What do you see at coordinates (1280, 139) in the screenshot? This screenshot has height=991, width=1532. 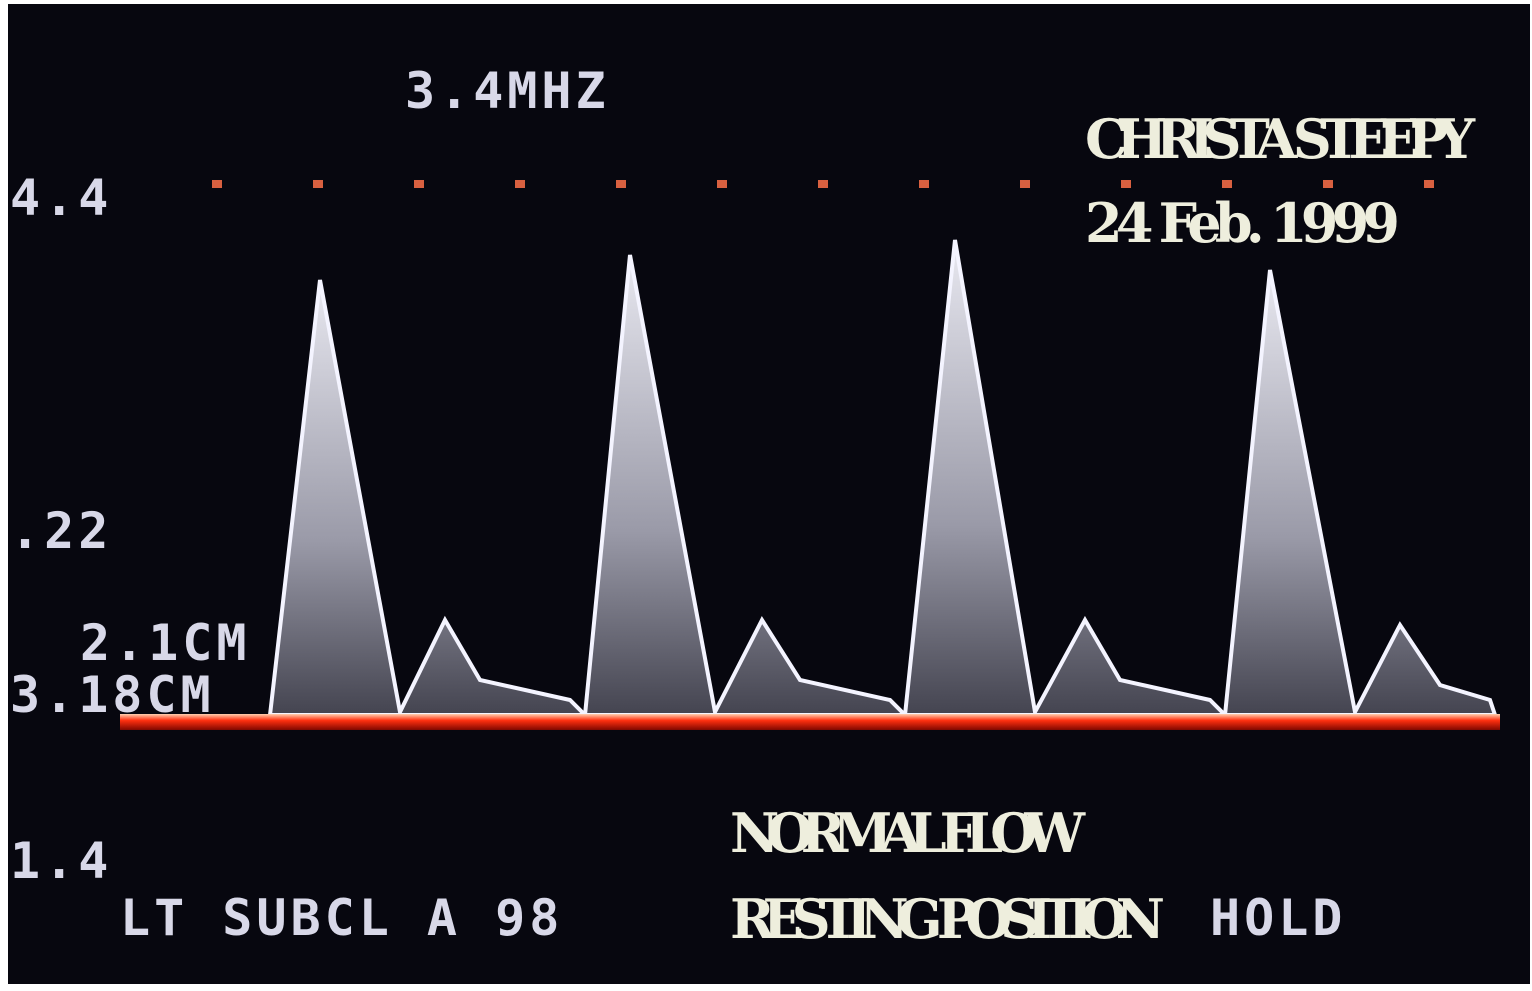 I see `patient-name: CHRISTA STEEPY` at bounding box center [1280, 139].